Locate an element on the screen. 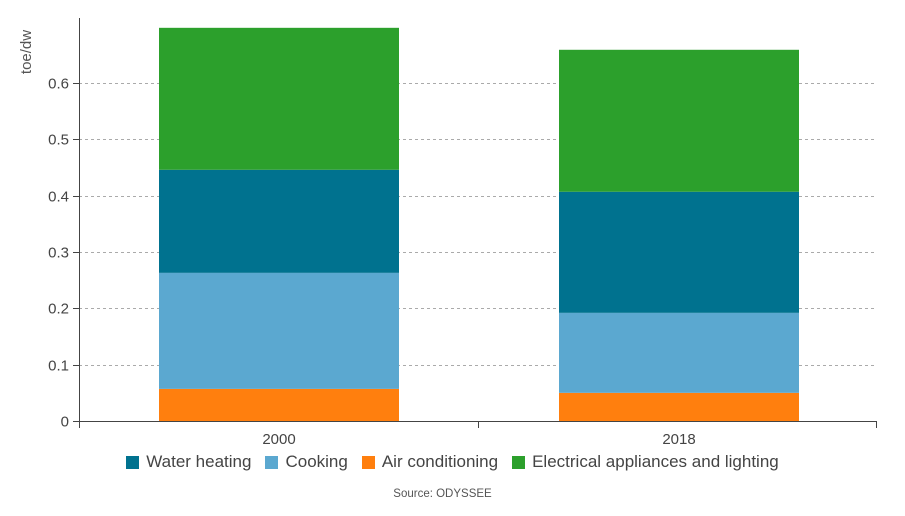 The height and width of the screenshot is (516, 905). bar-segment-electrical-appliances-and-lighting-2000 is located at coordinates (279, 98).